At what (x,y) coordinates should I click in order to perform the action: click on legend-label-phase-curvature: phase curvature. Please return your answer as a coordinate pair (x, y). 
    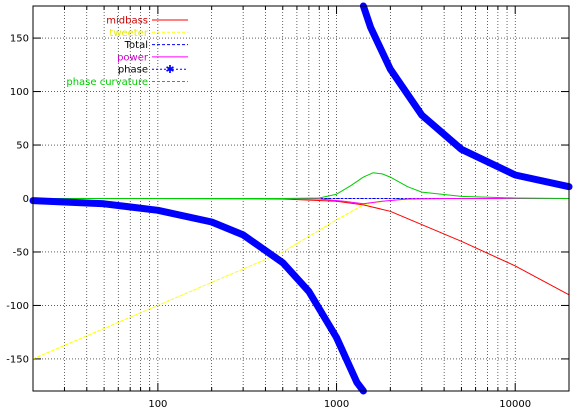
    Looking at the image, I should click on (107, 82).